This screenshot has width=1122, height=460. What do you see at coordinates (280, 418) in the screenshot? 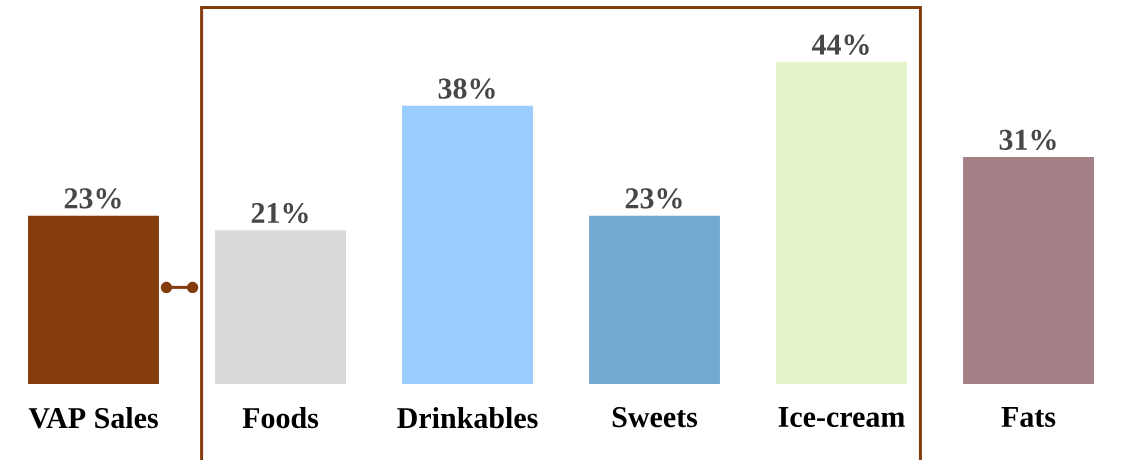
I see `x-tick-label: Foods` at bounding box center [280, 418].